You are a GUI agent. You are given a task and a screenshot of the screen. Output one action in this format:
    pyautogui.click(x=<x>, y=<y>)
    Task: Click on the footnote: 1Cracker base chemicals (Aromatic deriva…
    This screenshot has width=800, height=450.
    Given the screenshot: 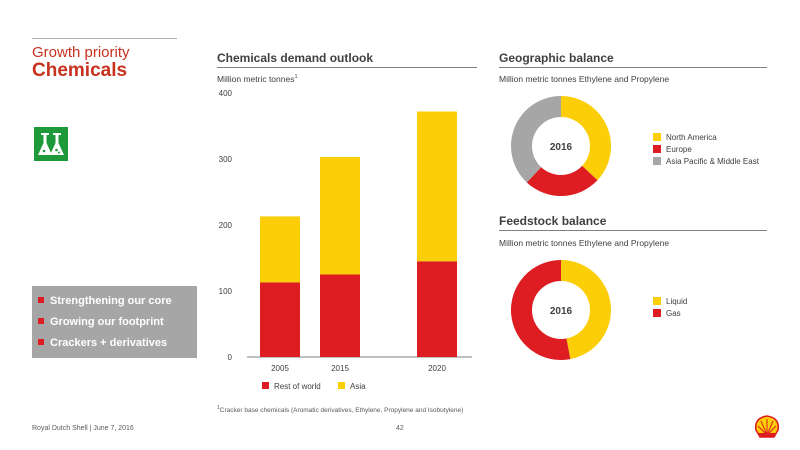 What is the action you would take?
    pyautogui.click(x=340, y=410)
    